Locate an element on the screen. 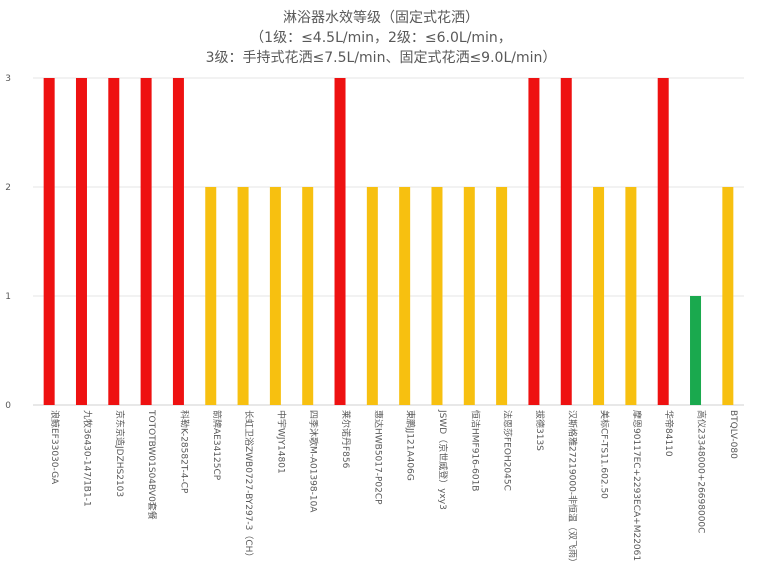 The height and width of the screenshot is (566, 762). y-tick-label: 3 is located at coordinates (8, 79).